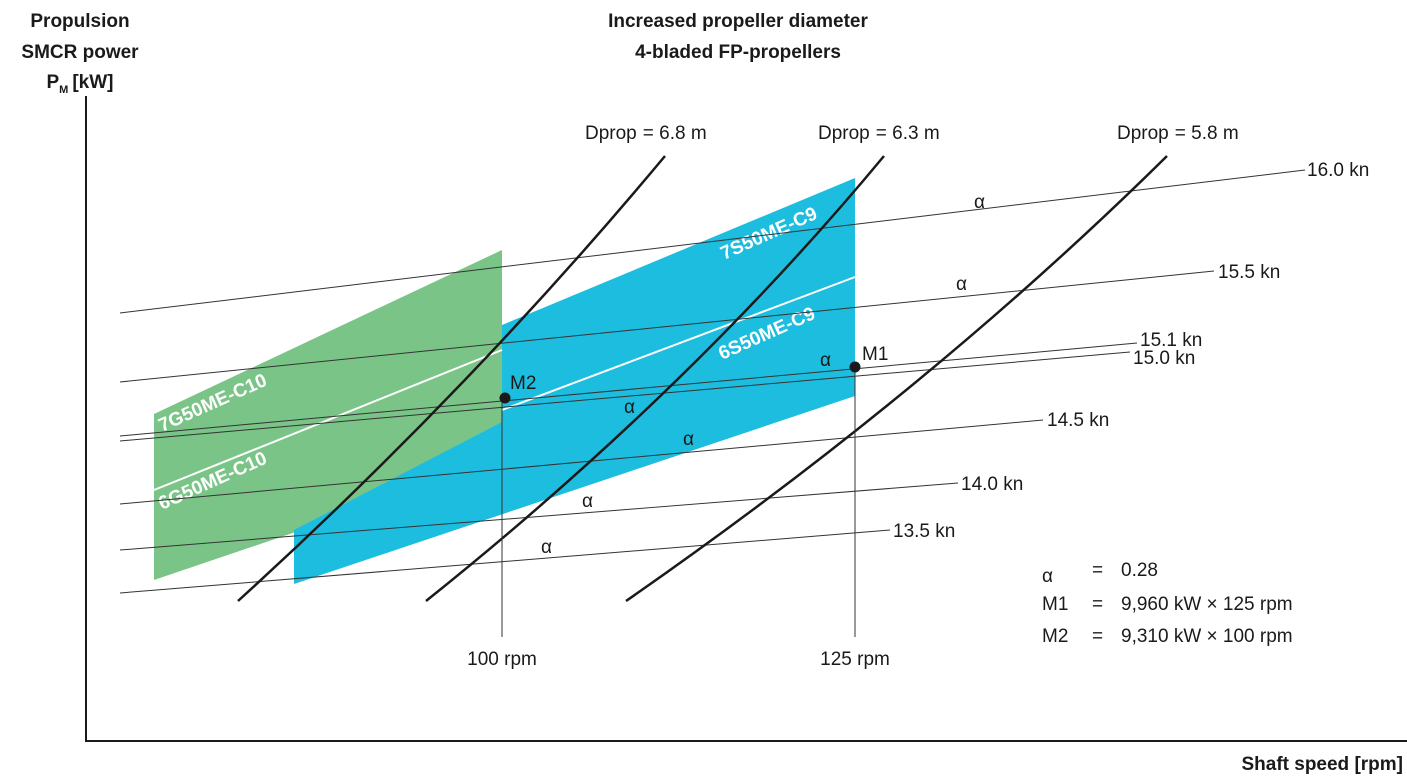 The image size is (1407, 778). What do you see at coordinates (924, 531) in the screenshot?
I see `speed-label-13-5: 13.5 kn` at bounding box center [924, 531].